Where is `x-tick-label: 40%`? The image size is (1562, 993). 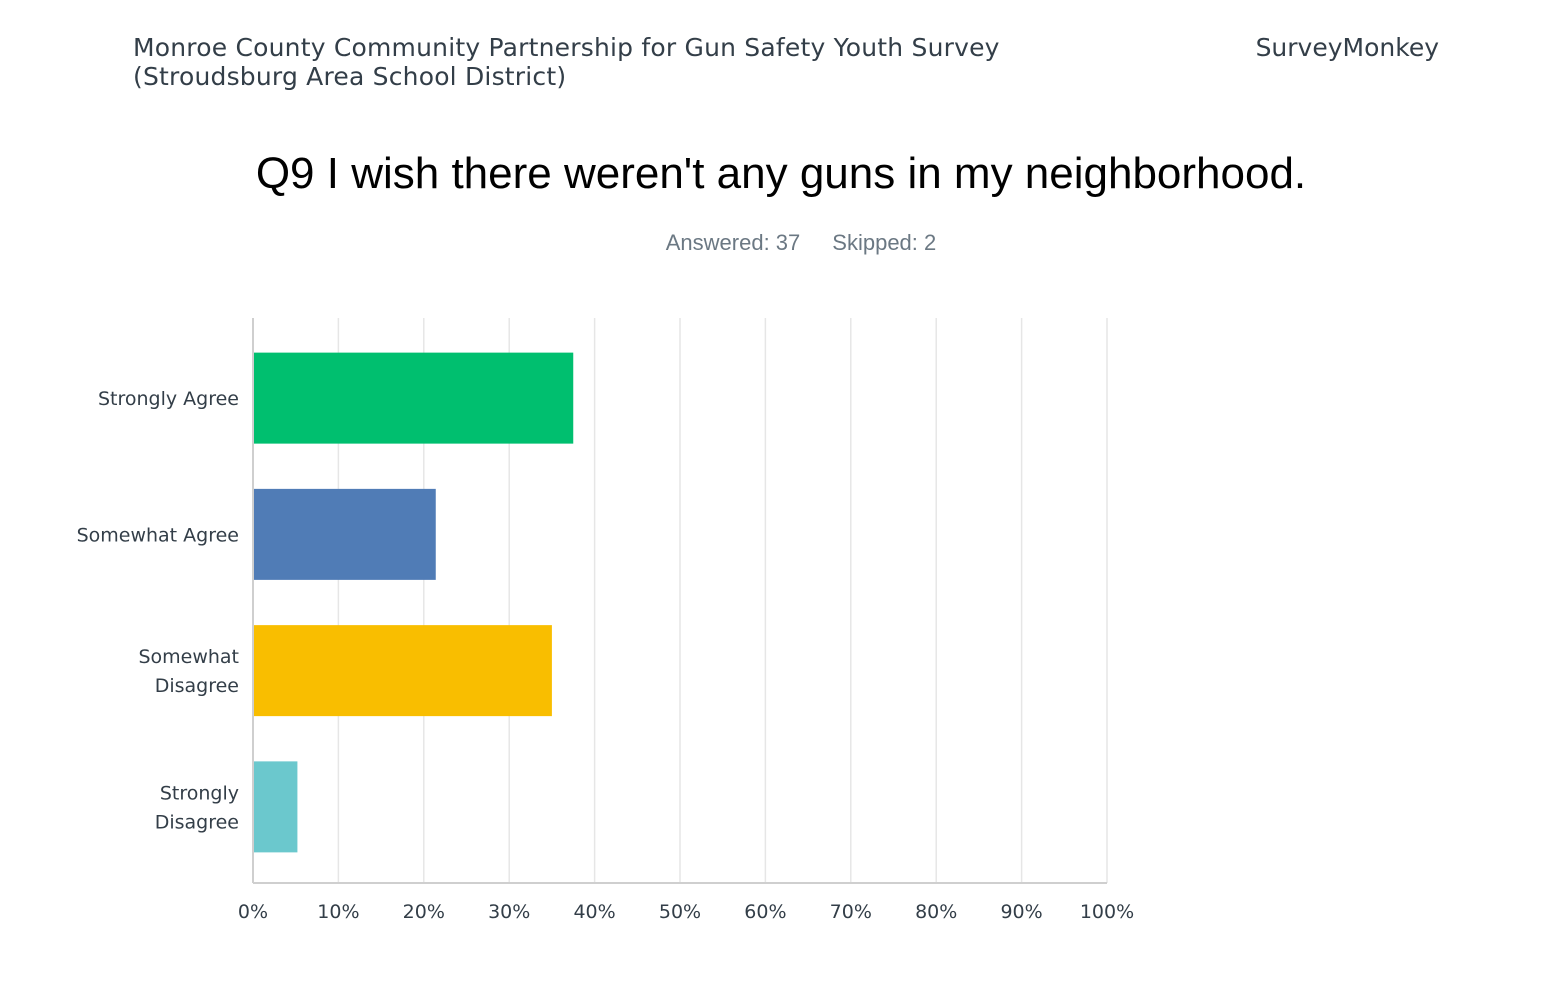
x-tick-label: 40% is located at coordinates (594, 912).